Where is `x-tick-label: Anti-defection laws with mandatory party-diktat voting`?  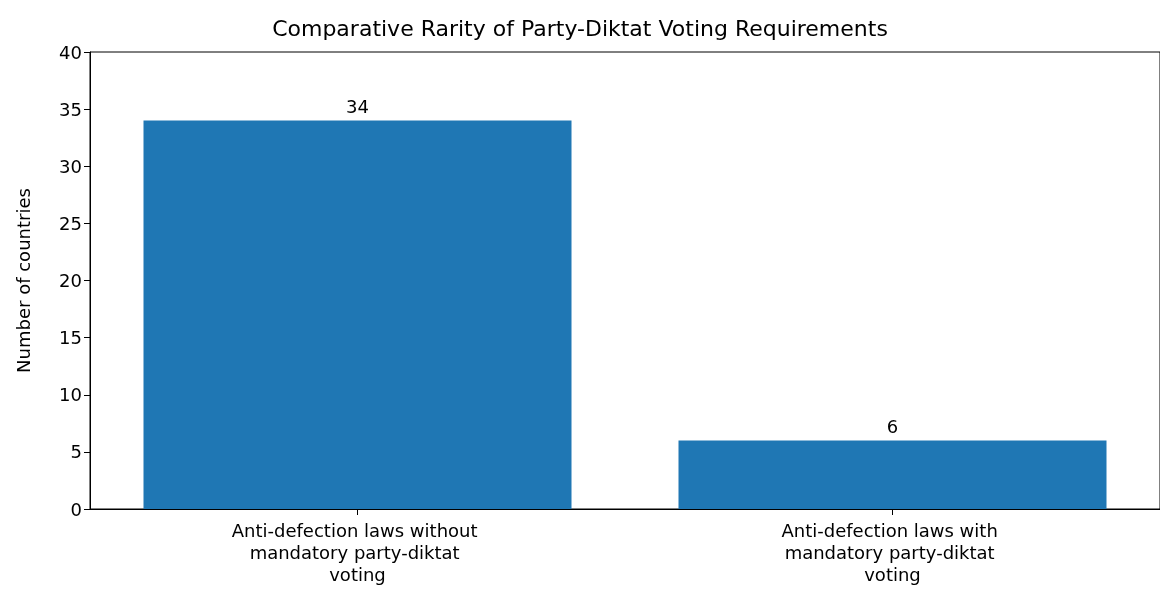 x-tick-label: Anti-defection laws with mandatory party-diktat voting is located at coordinates (892, 552).